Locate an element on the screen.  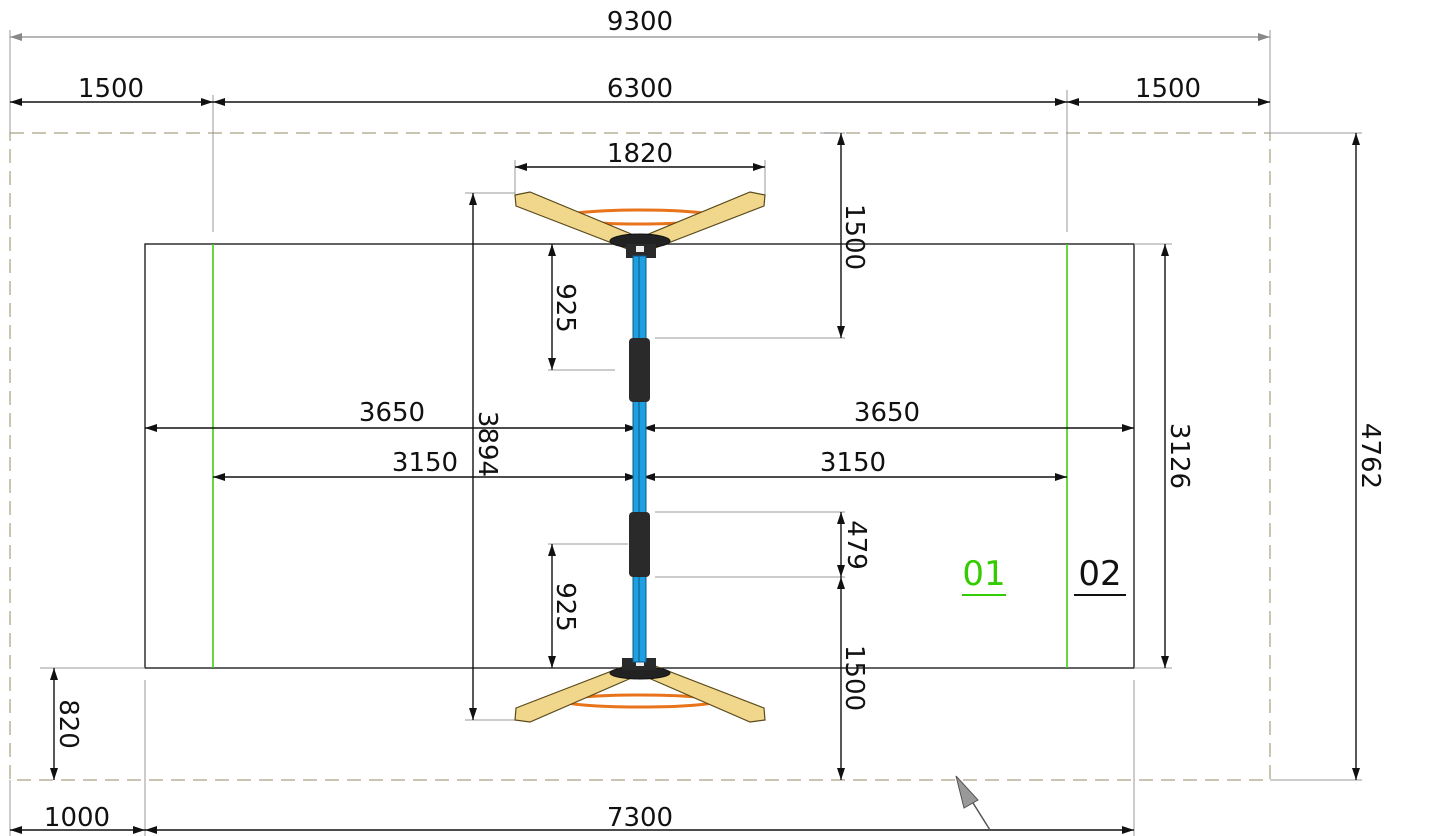
zone-label-01: 01 is located at coordinates (983, 574).